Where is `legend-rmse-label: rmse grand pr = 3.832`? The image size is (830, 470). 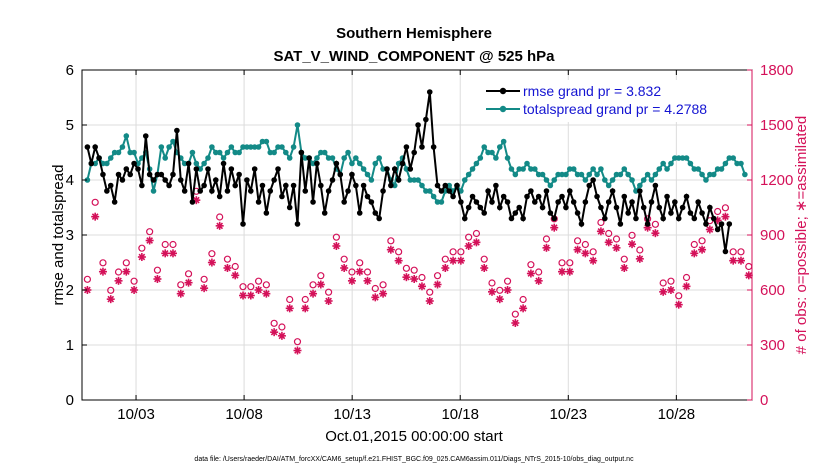
legend-rmse-label: rmse grand pr = 3.832 is located at coordinates (592, 91).